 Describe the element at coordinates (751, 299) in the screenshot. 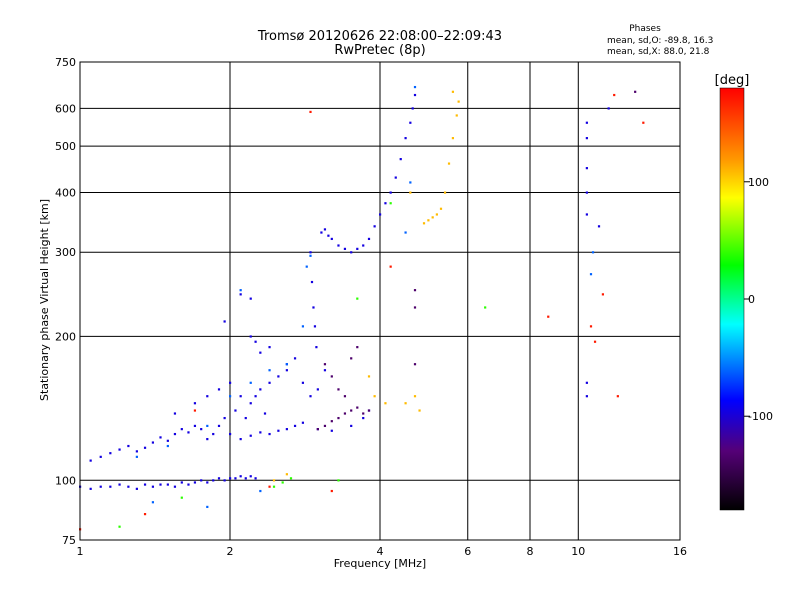

I see `colorbar-tick-label: 0` at that location.